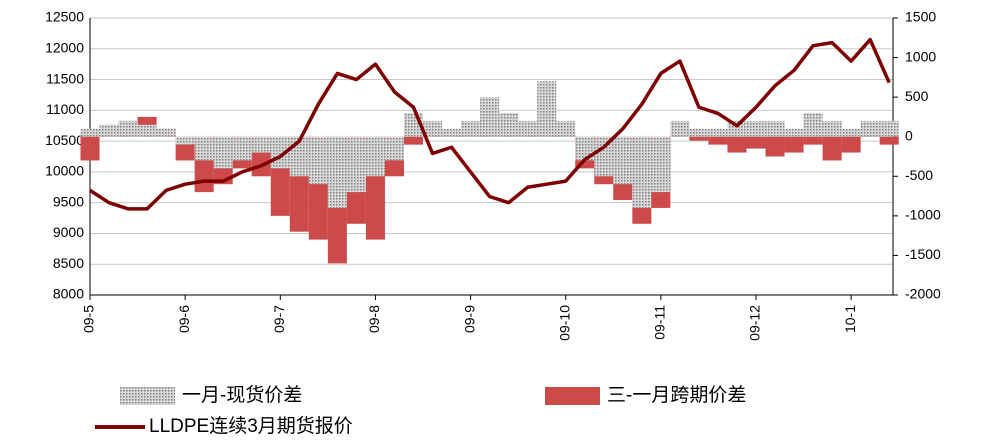 This screenshot has height=441, width=985. I want to click on x-tick-label: 09-9, so click(469, 319).